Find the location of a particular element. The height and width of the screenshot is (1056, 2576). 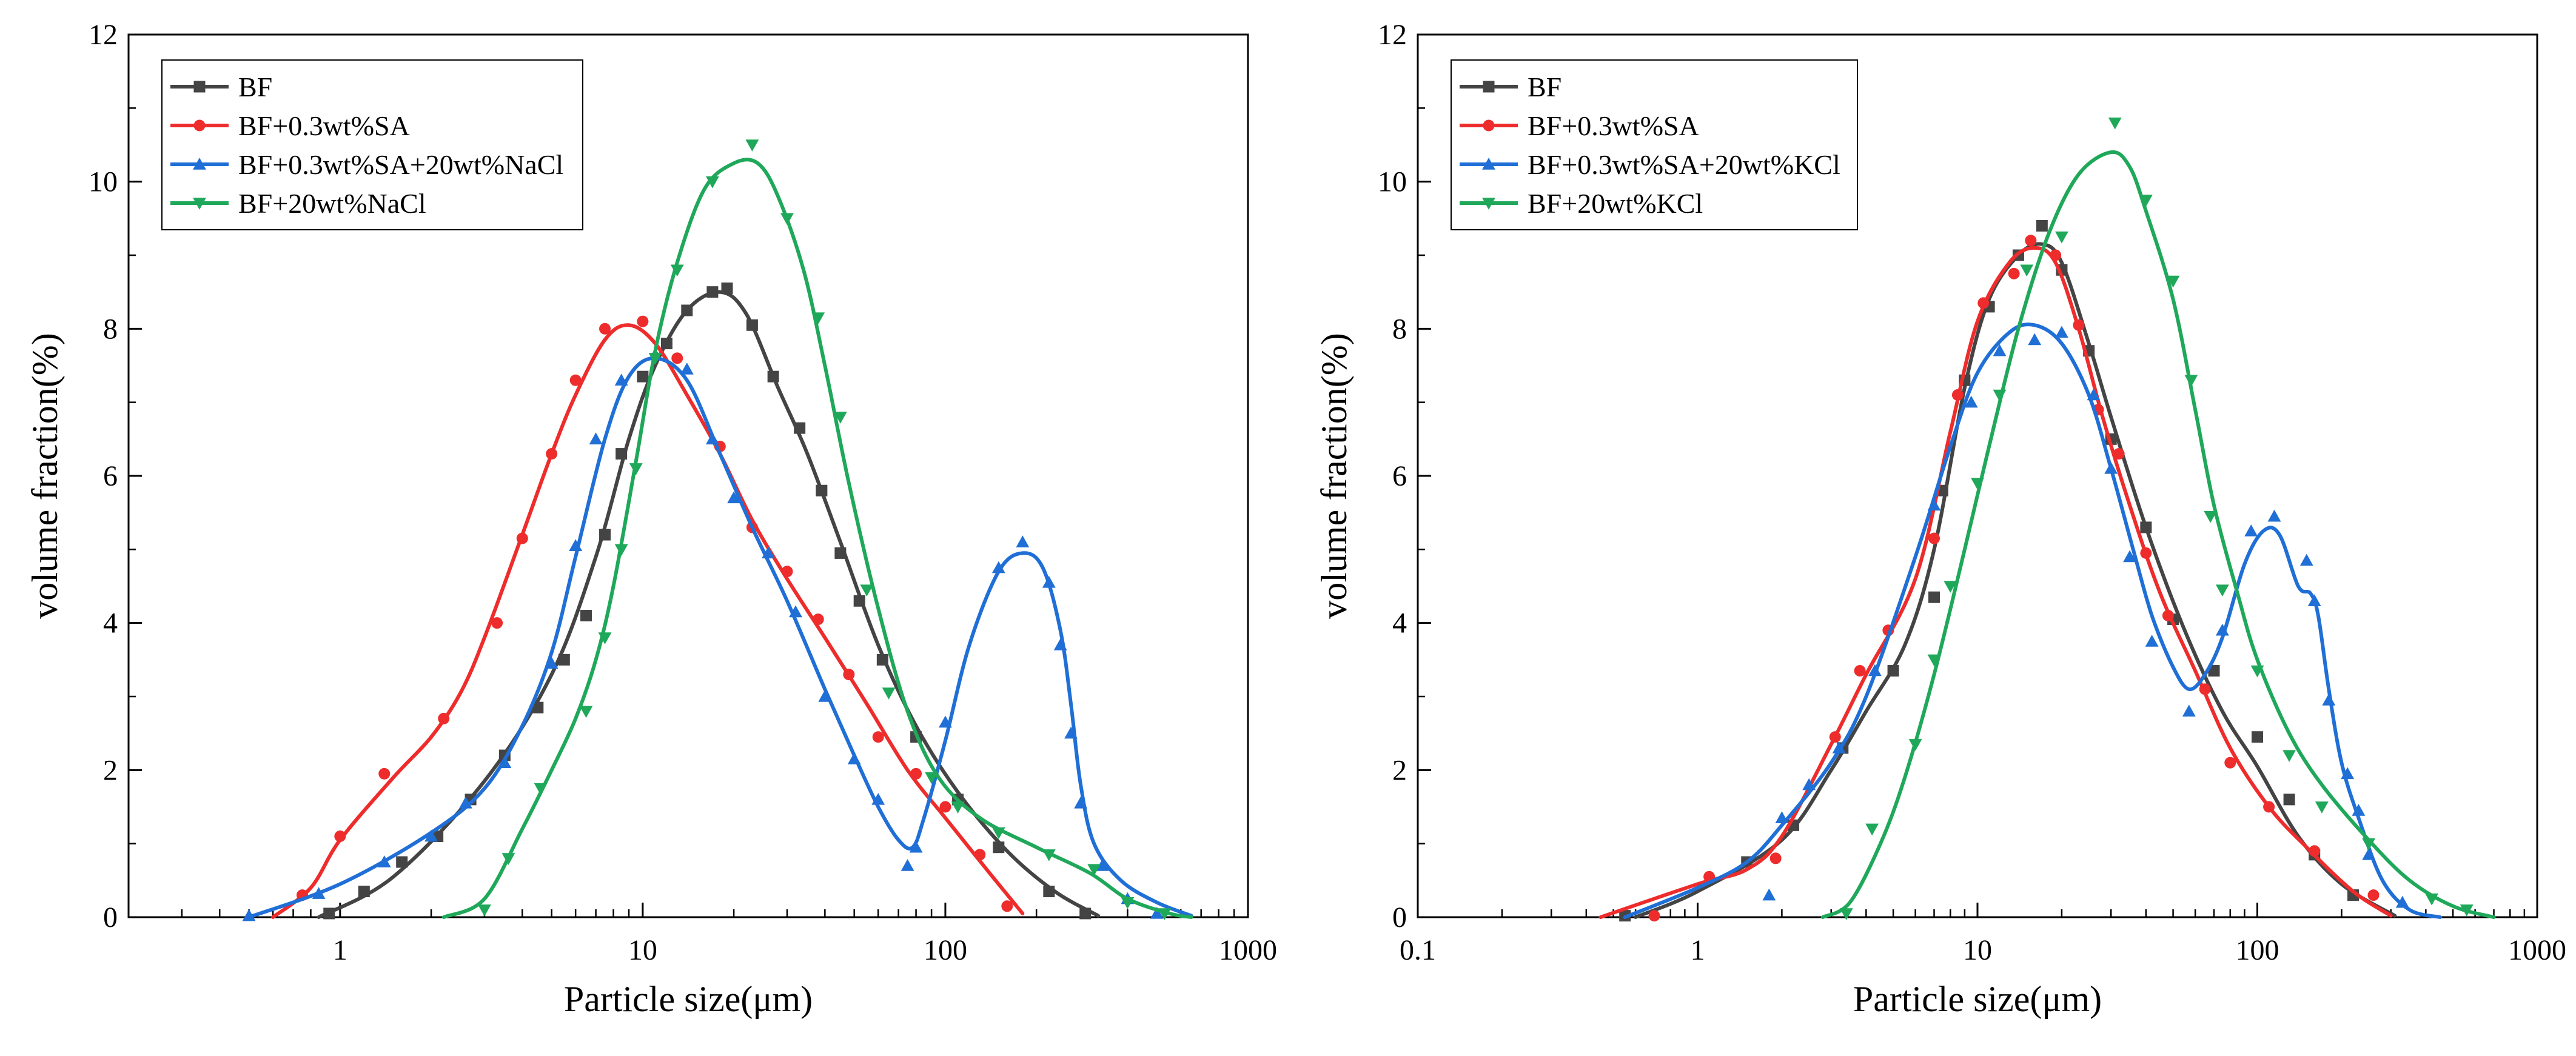

x-tick-label: 100 is located at coordinates (2257, 950).